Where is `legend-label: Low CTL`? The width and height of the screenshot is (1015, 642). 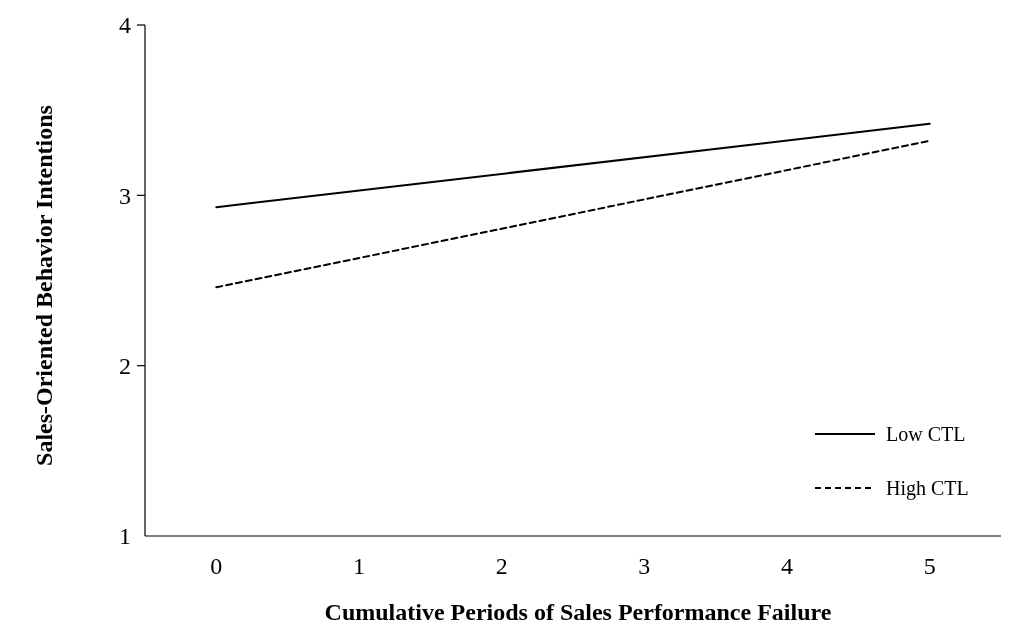 legend-label: Low CTL is located at coordinates (926, 434).